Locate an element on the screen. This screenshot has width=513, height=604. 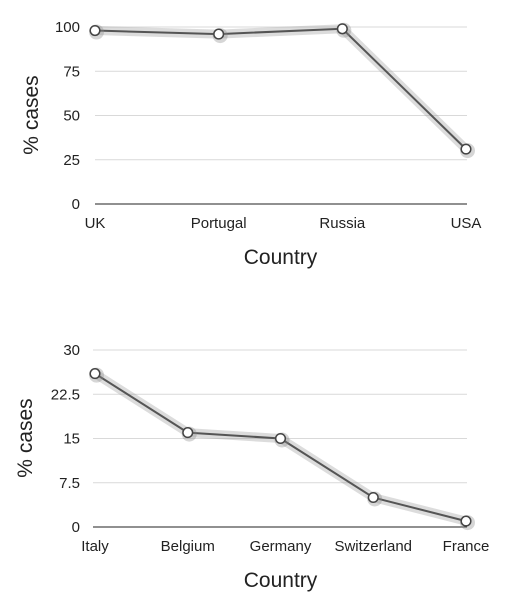
x-tick-label: Russia is located at coordinates (342, 223).